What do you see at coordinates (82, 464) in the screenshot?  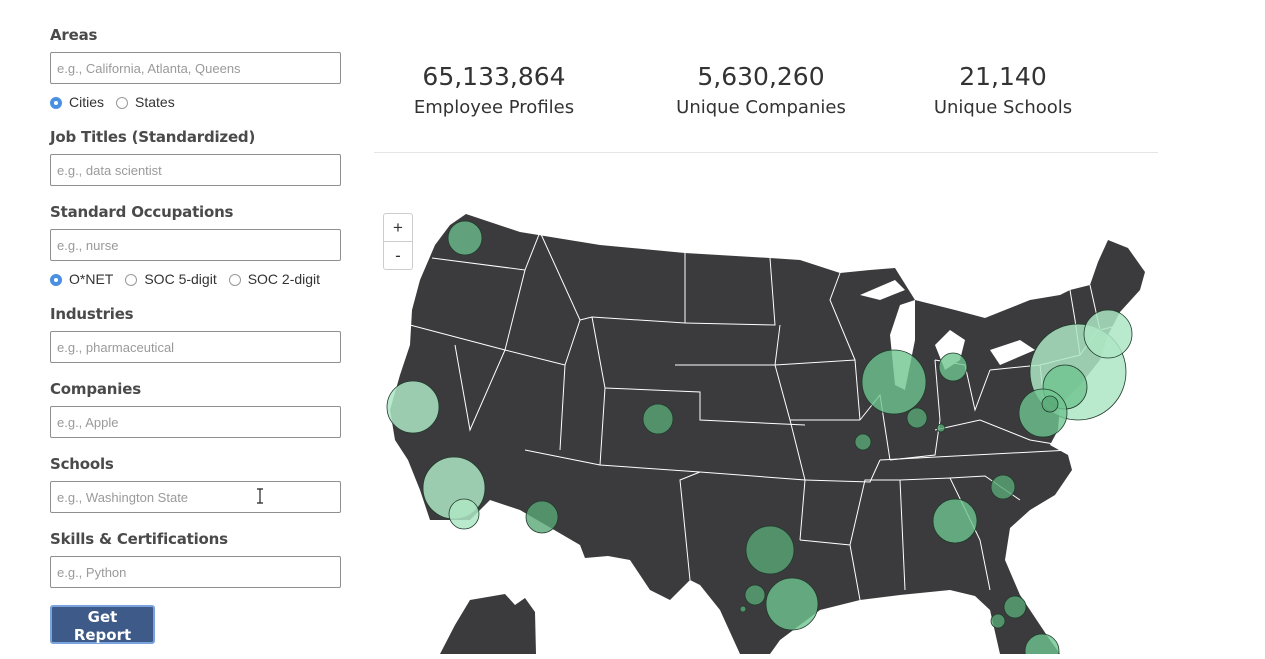 I see `schools-label: Schools` at bounding box center [82, 464].